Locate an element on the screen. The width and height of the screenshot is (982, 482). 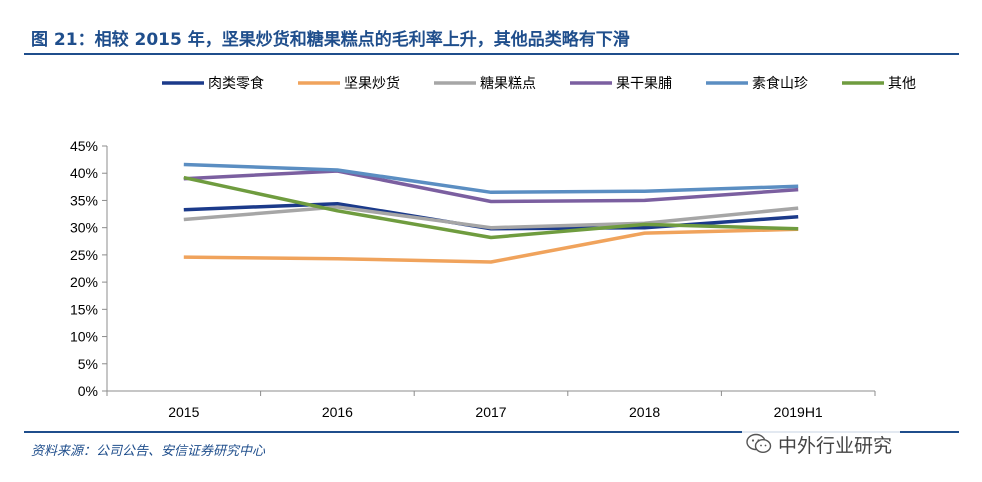
chart-series is located at coordinates (491, 213).